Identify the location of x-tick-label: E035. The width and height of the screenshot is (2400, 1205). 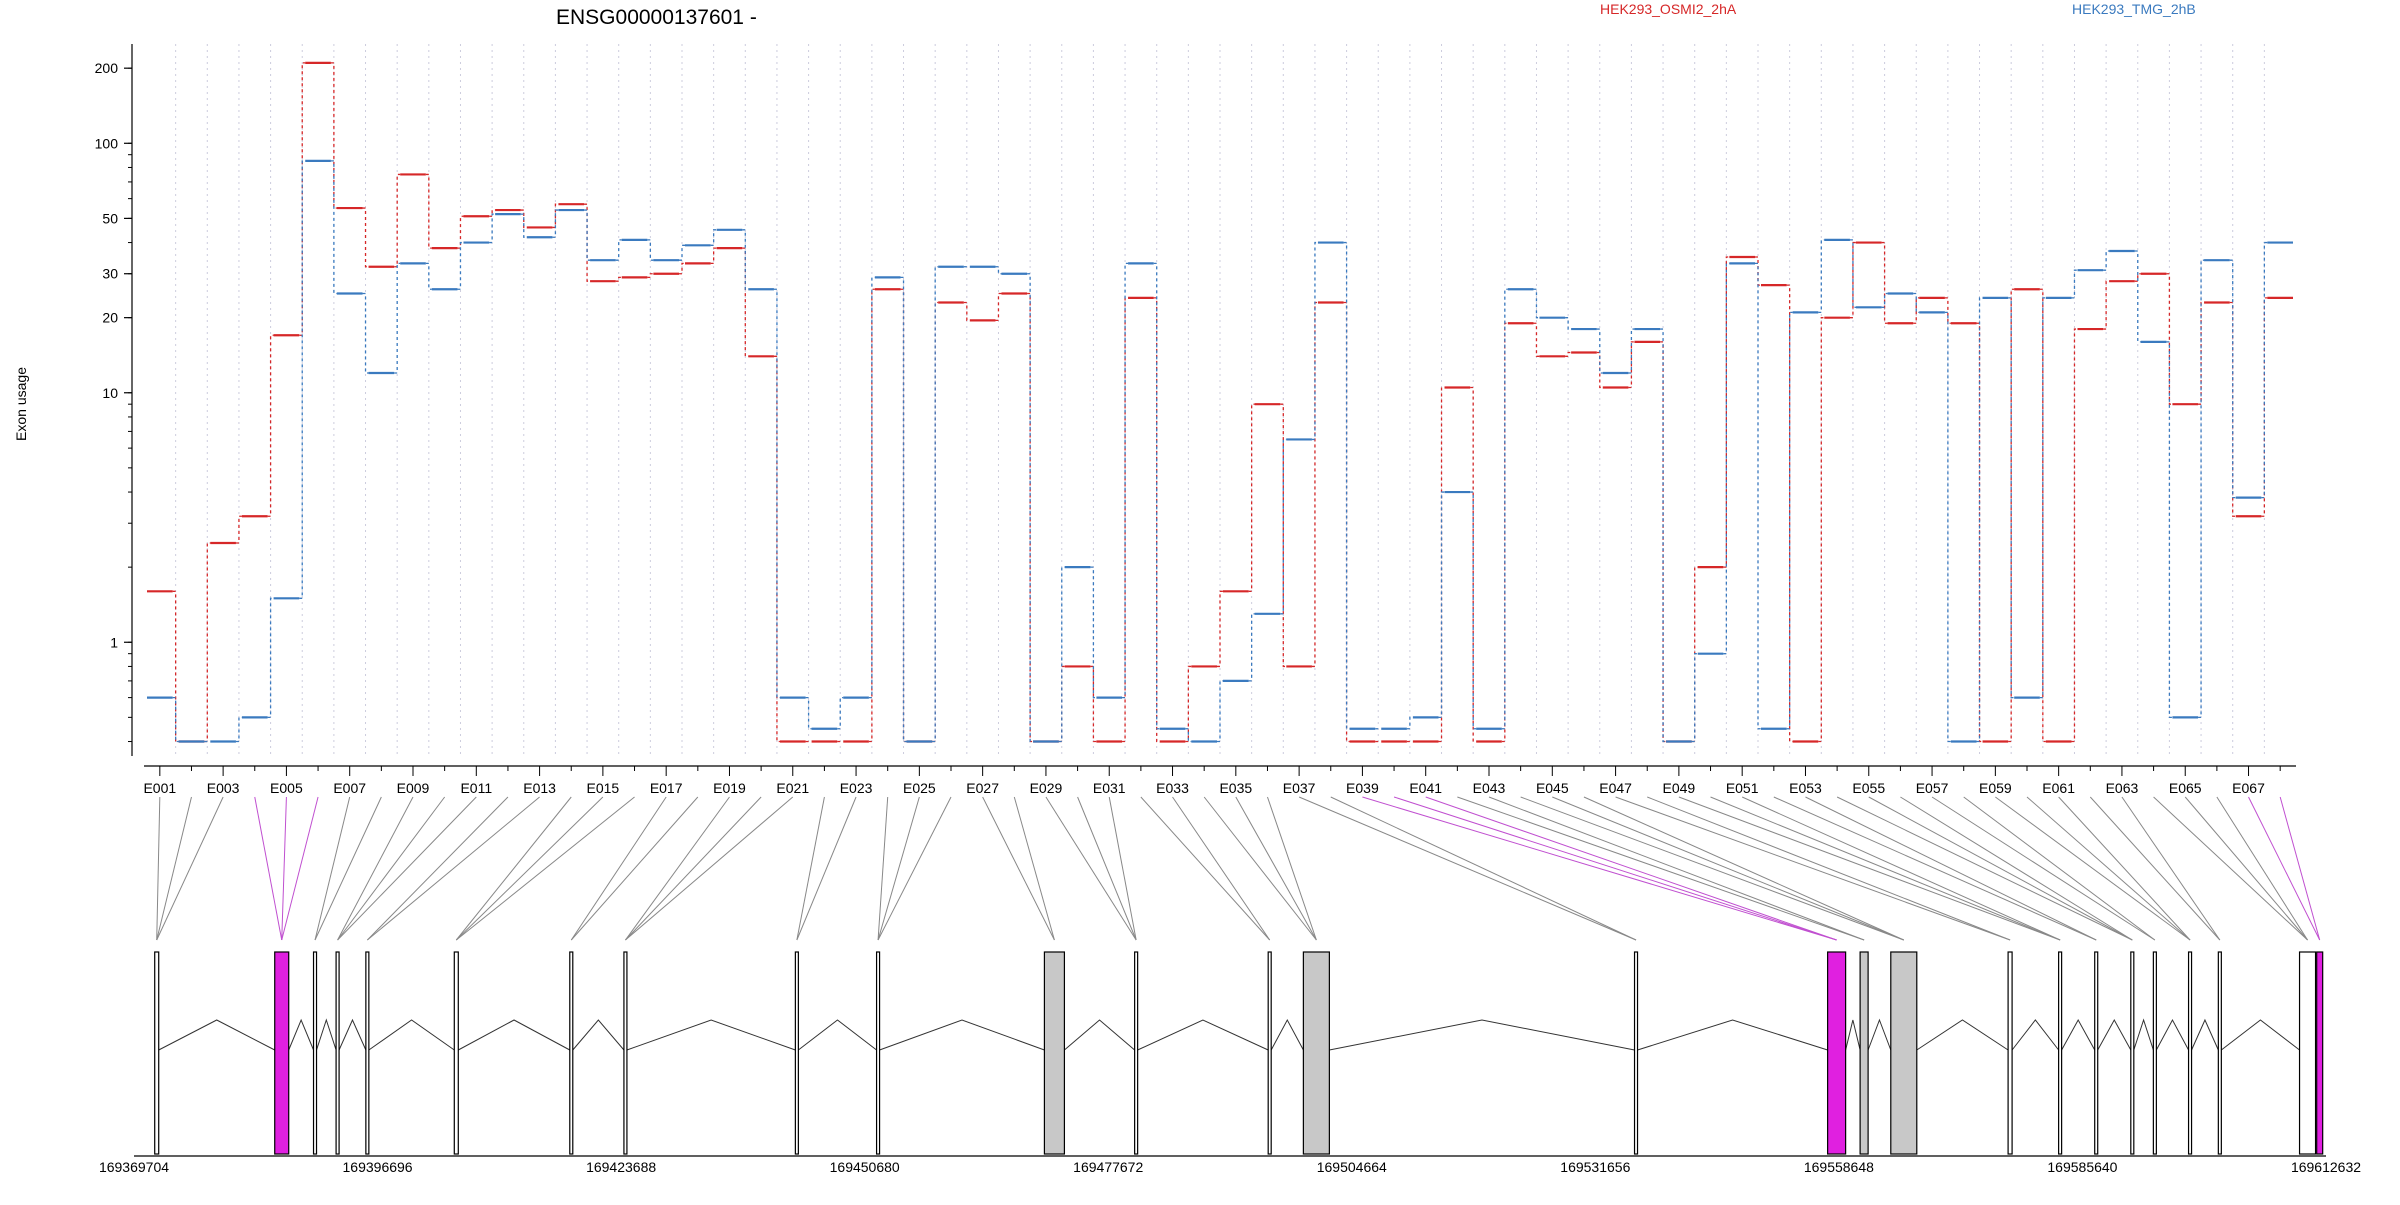
(1235, 788).